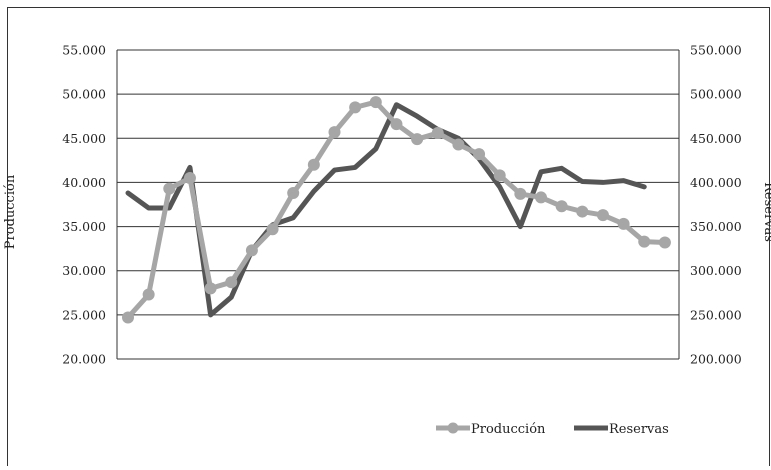 The image size is (771, 470). I want to click on y-right-tick-label: 500.000, so click(716, 94).